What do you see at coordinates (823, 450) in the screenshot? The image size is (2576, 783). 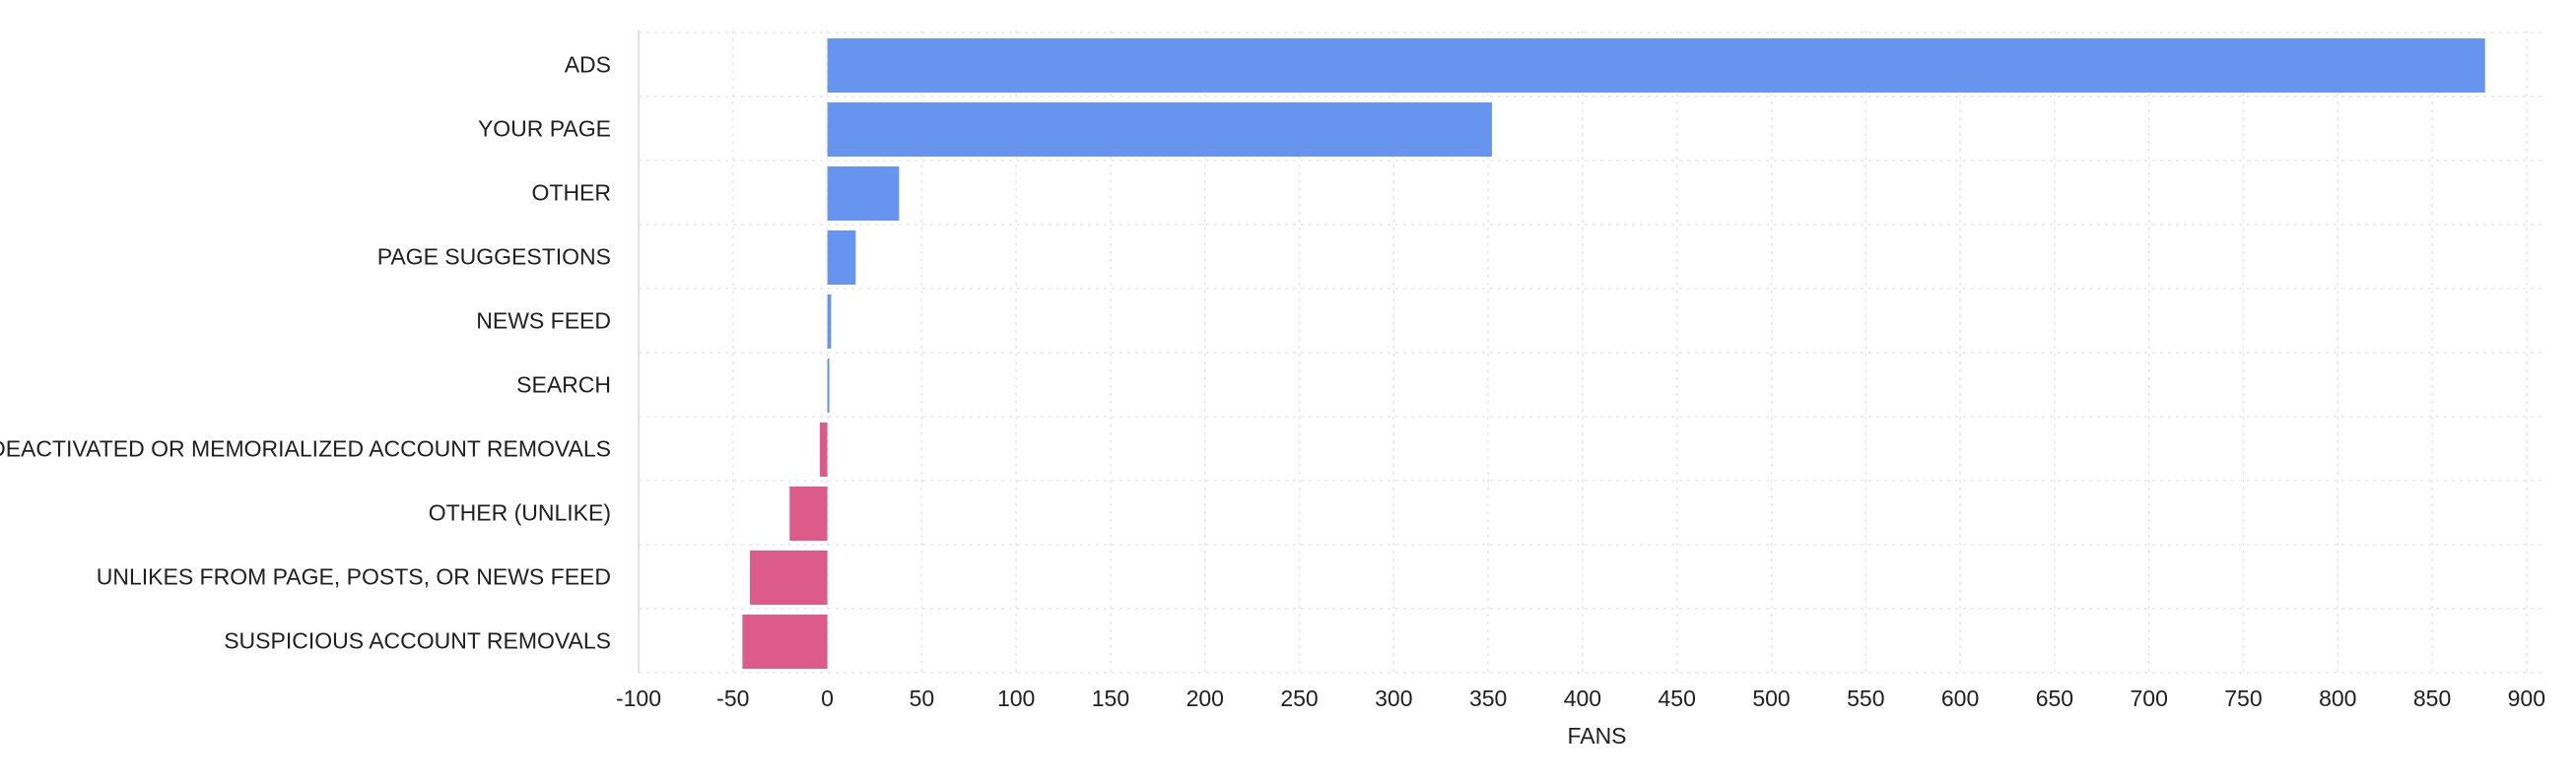 I see `bar-deactivated-or-memorialized-account-removals` at bounding box center [823, 450].